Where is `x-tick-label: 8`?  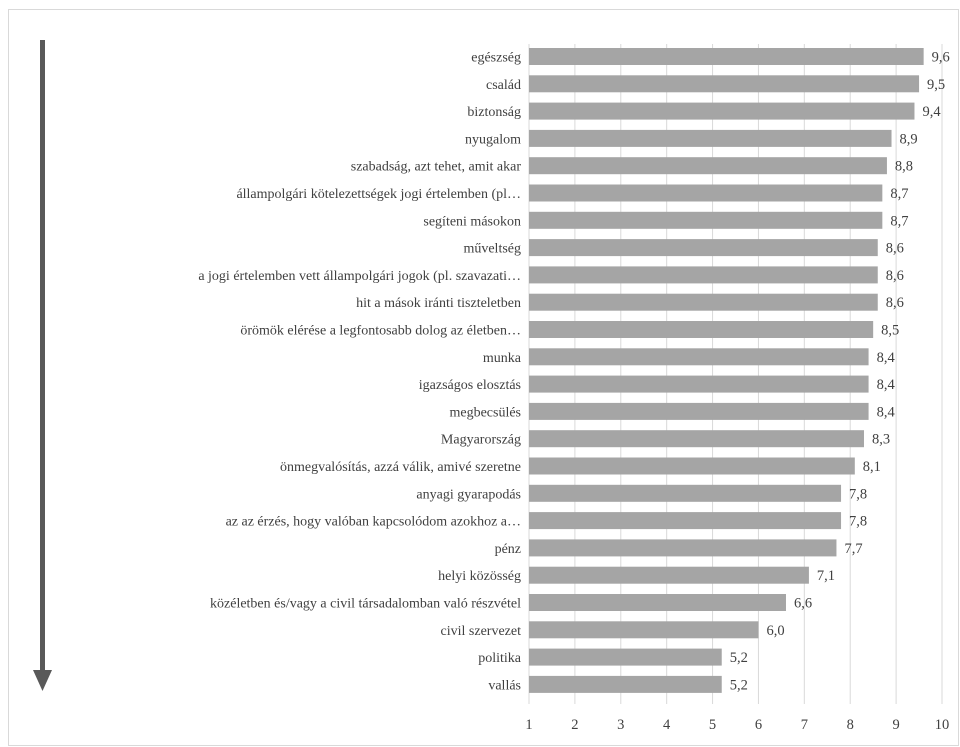 x-tick-label: 8 is located at coordinates (850, 725).